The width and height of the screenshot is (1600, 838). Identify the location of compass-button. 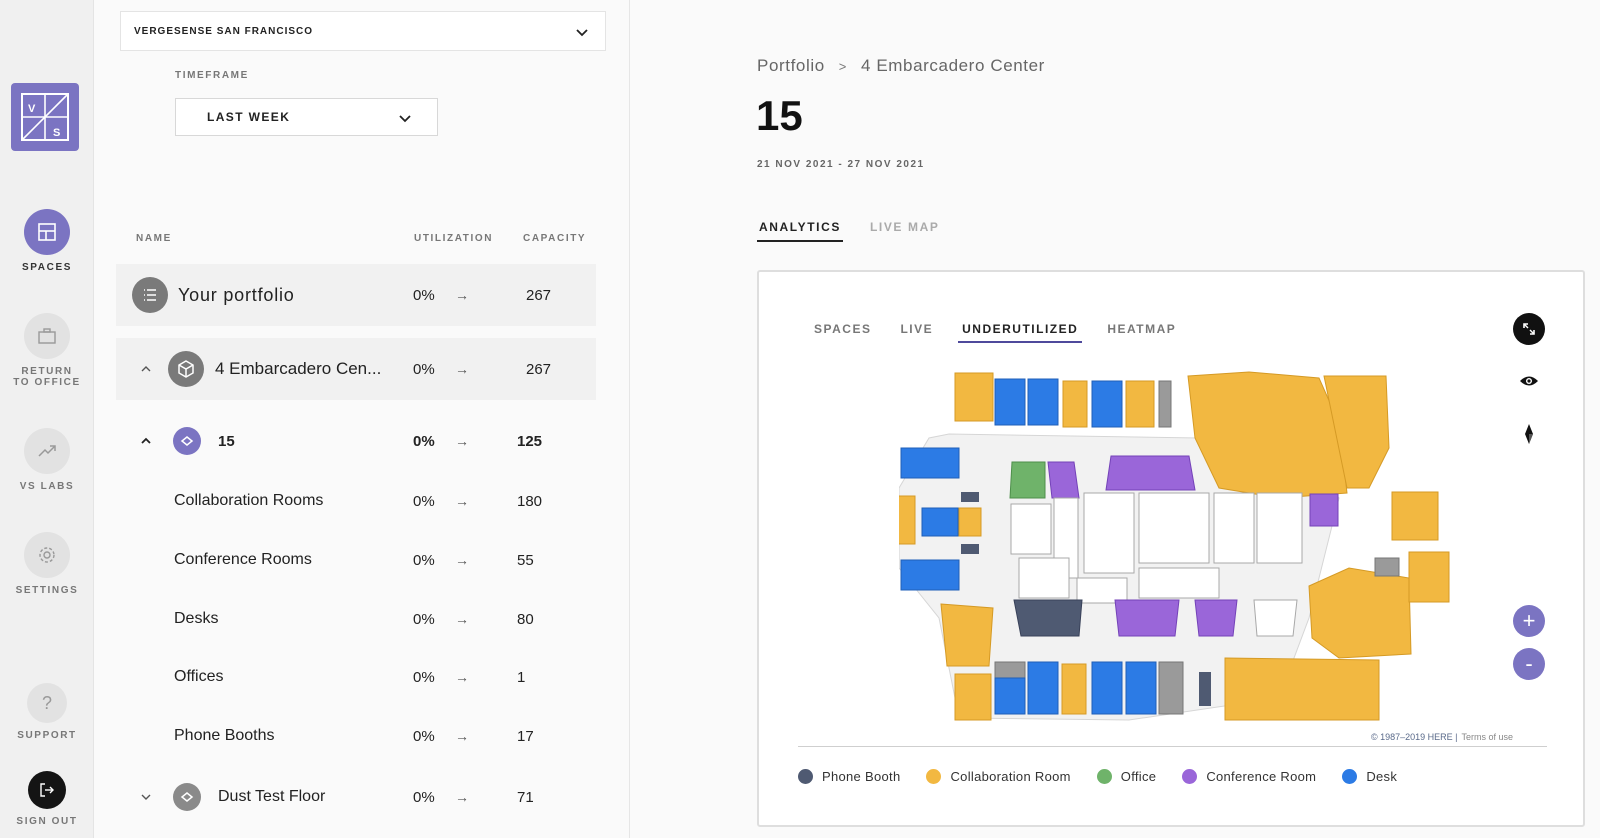
(1529, 434).